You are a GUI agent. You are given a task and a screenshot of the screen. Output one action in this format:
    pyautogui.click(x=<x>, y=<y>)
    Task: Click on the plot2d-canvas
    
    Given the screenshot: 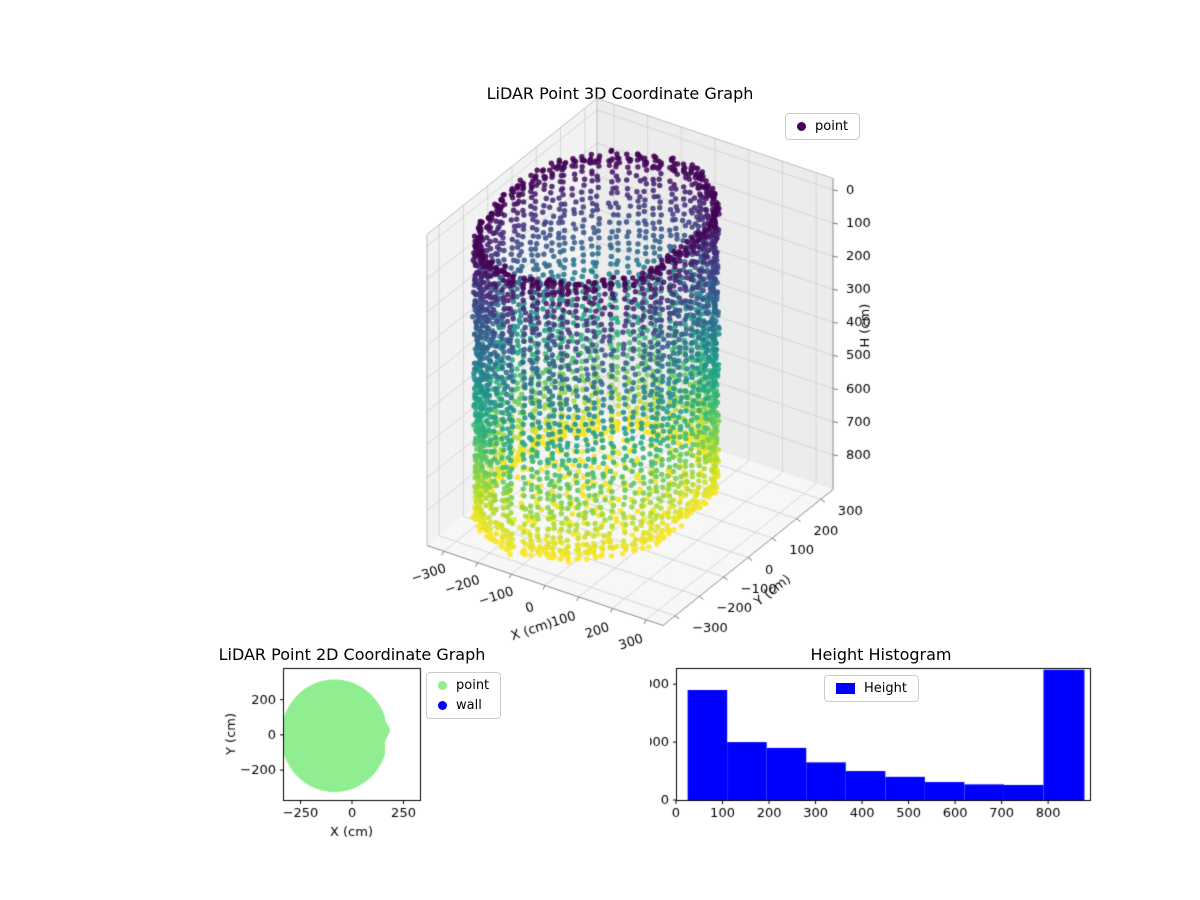 What is the action you would take?
    pyautogui.click(x=330, y=760)
    